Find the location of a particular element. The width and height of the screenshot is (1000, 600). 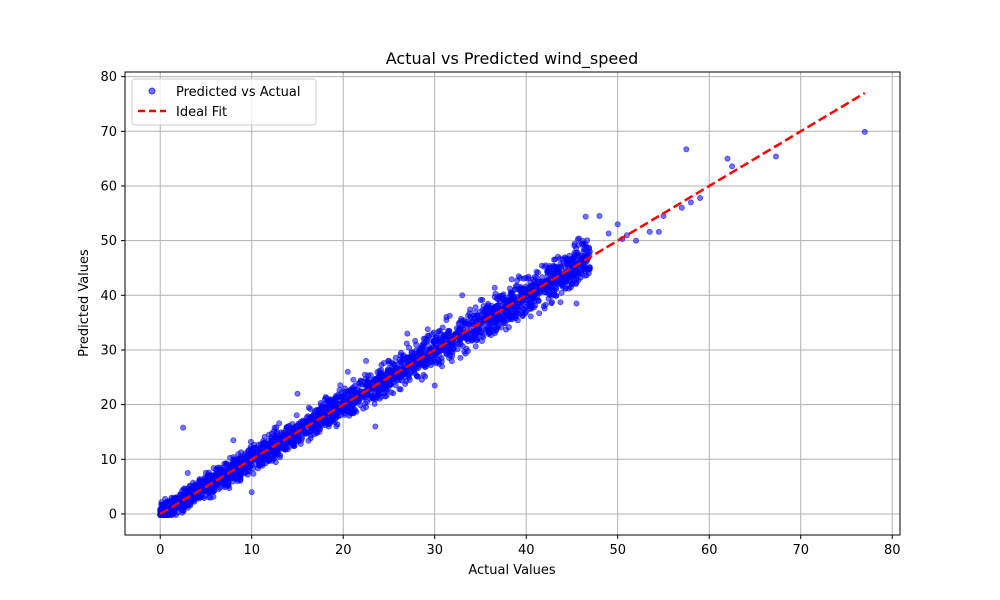

y-tick-label: 30 is located at coordinates (108, 350).